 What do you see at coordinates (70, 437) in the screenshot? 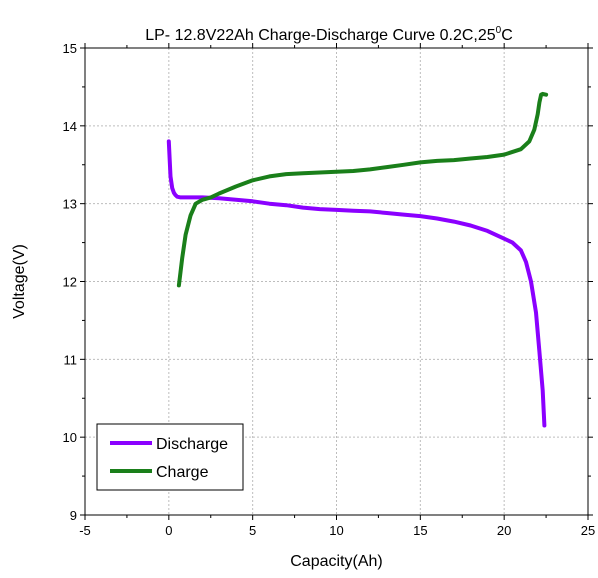
I see `y-tick-label: 10` at bounding box center [70, 437].